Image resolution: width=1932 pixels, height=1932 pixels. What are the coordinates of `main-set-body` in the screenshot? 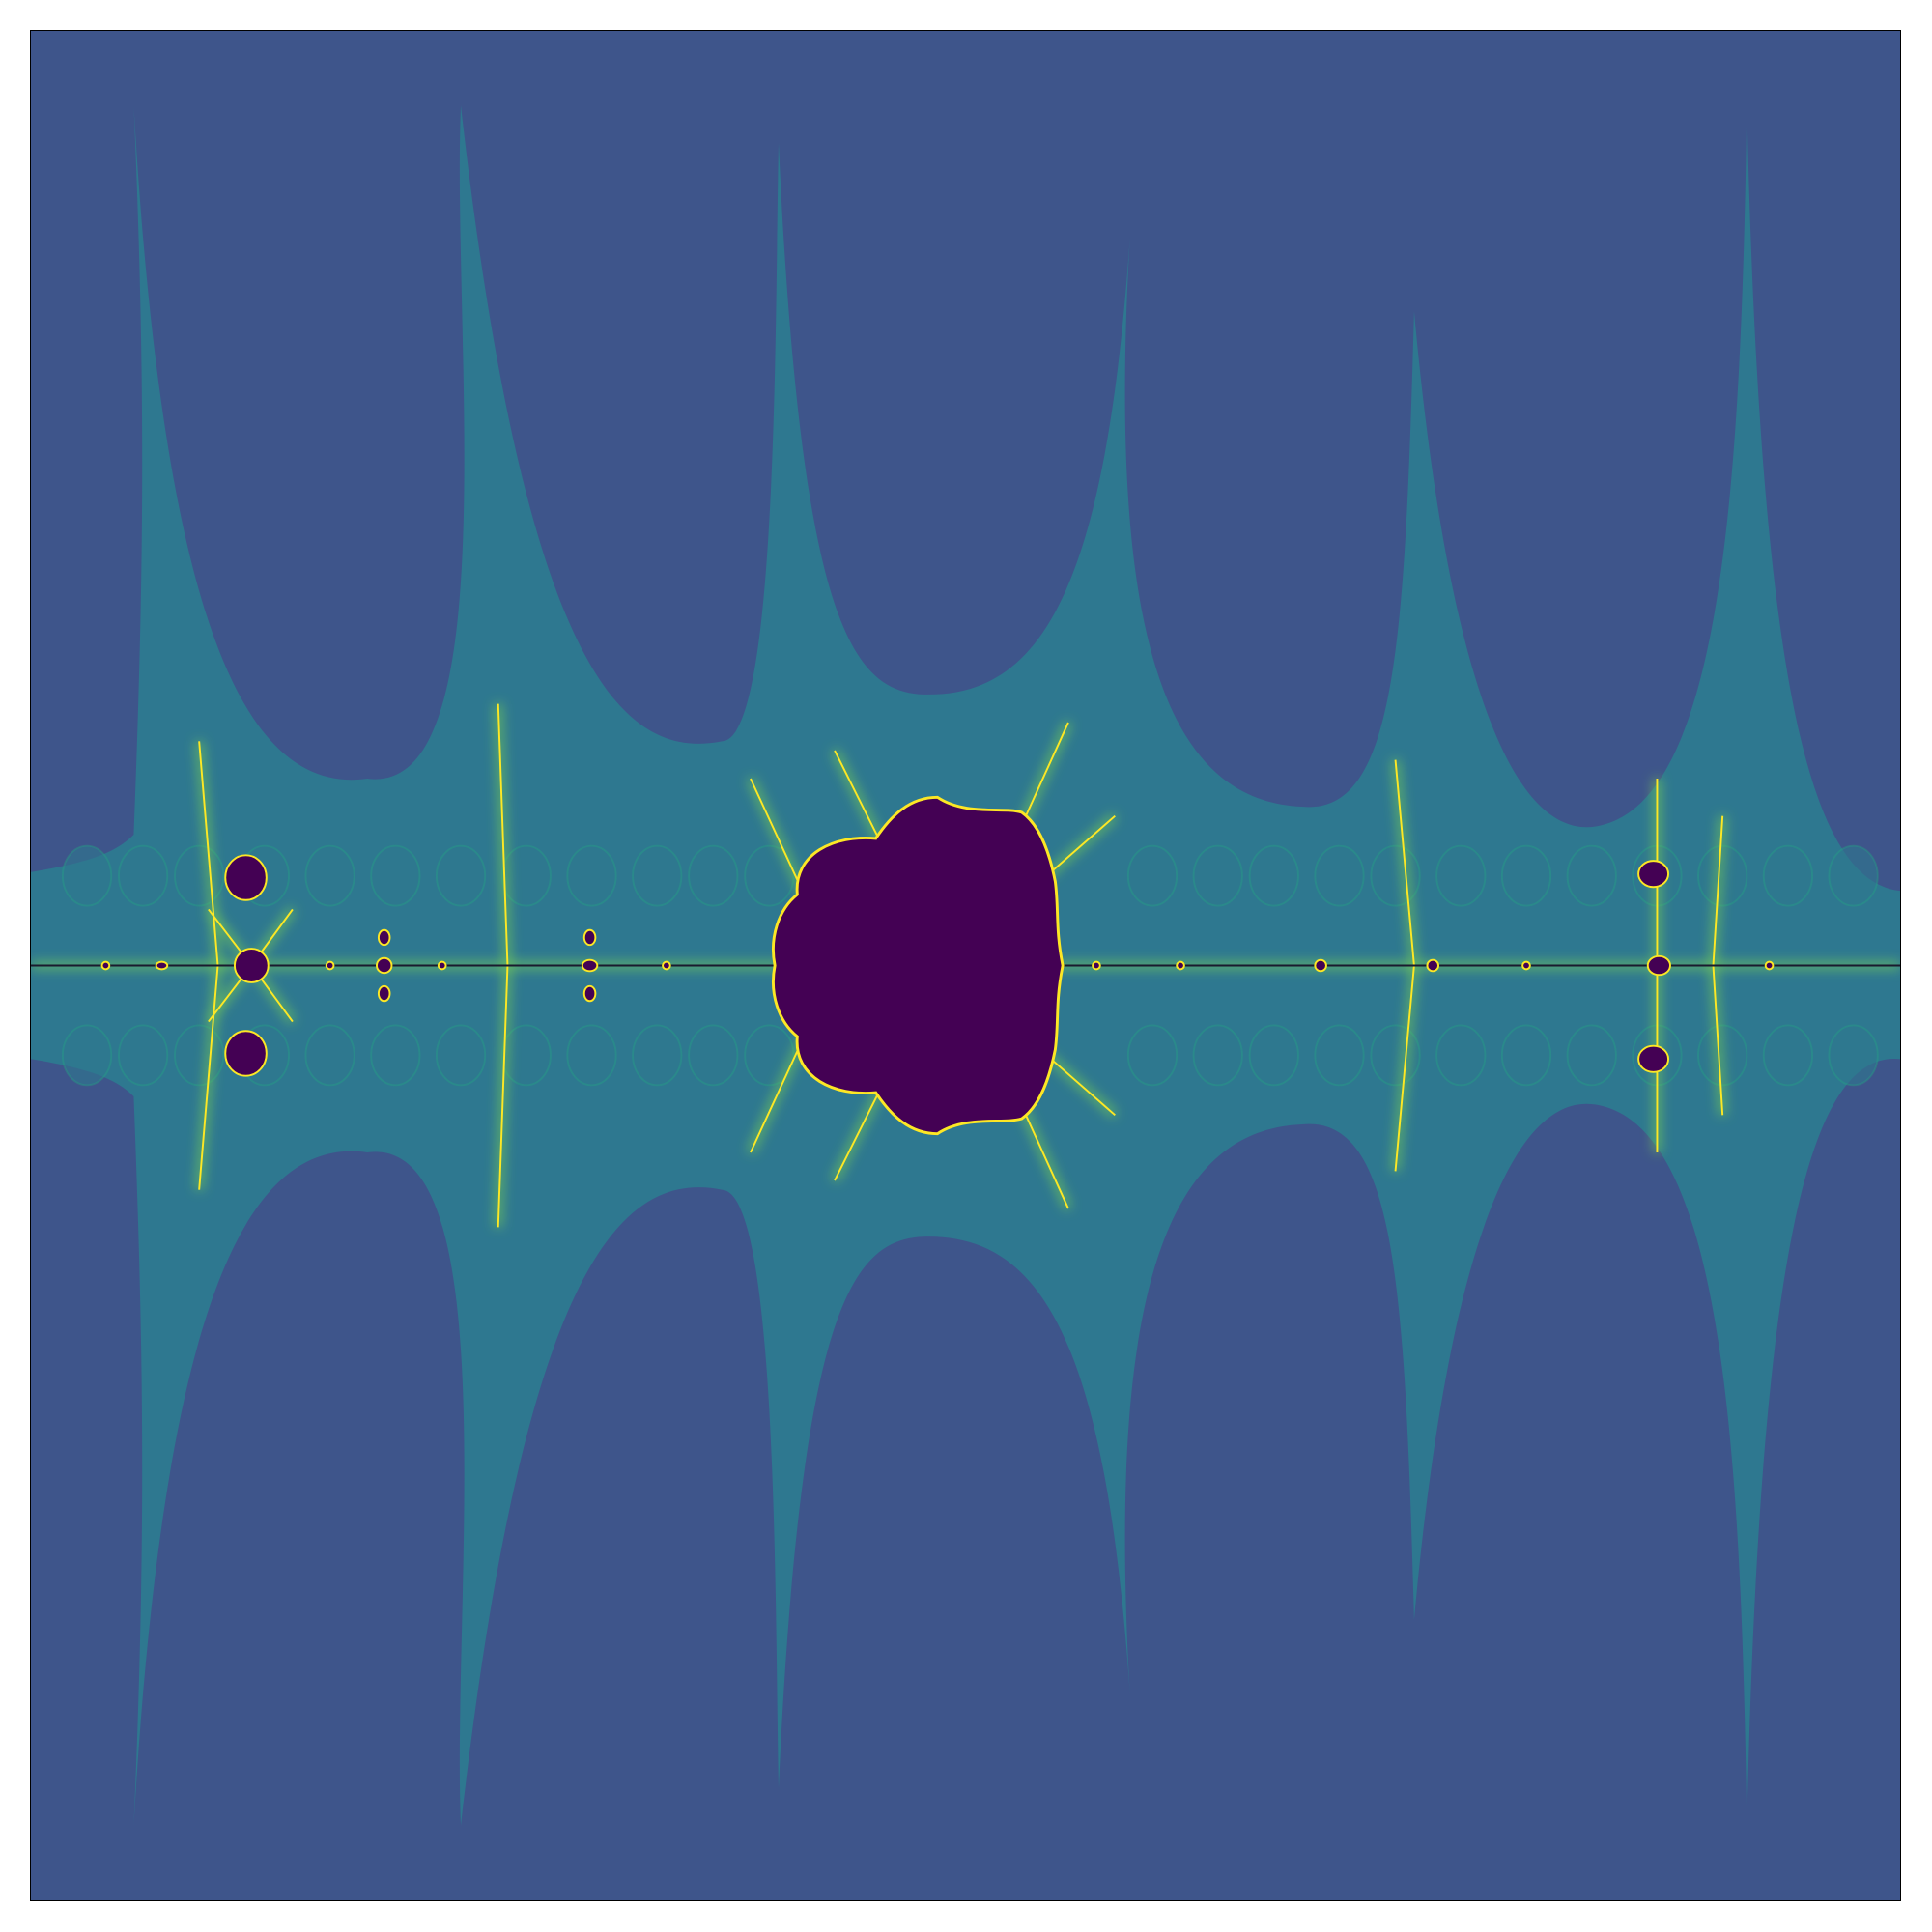 It's located at (918, 965).